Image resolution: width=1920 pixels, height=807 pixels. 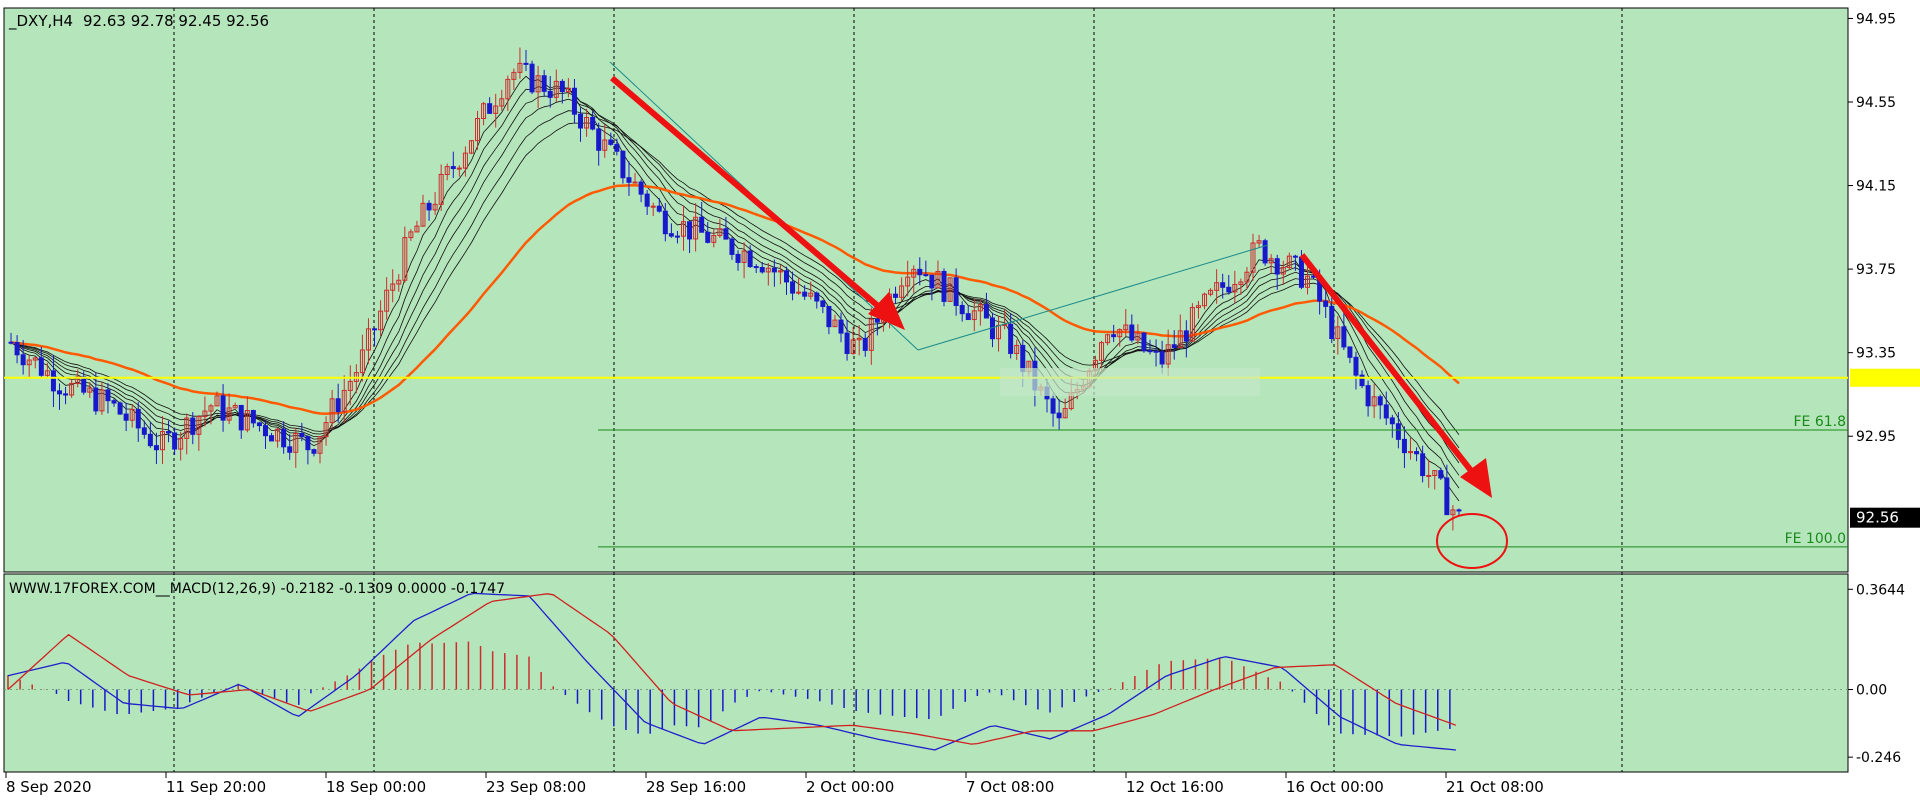 I want to click on time-tick-label: 8 Sep 2020, so click(x=49, y=787).